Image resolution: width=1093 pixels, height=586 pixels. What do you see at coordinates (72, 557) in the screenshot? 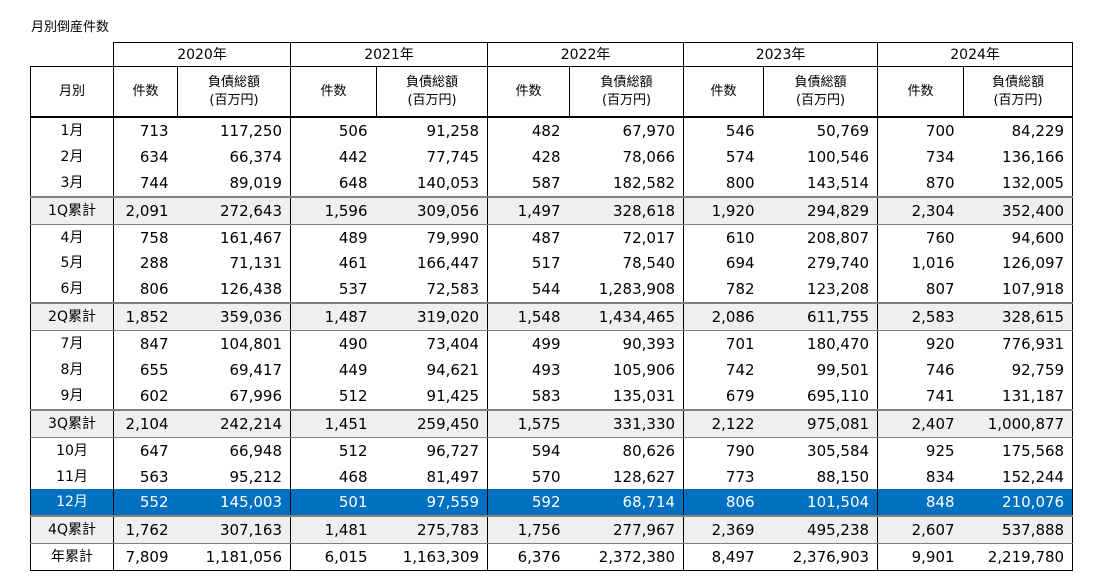
I see `row-label: 年累計` at bounding box center [72, 557].